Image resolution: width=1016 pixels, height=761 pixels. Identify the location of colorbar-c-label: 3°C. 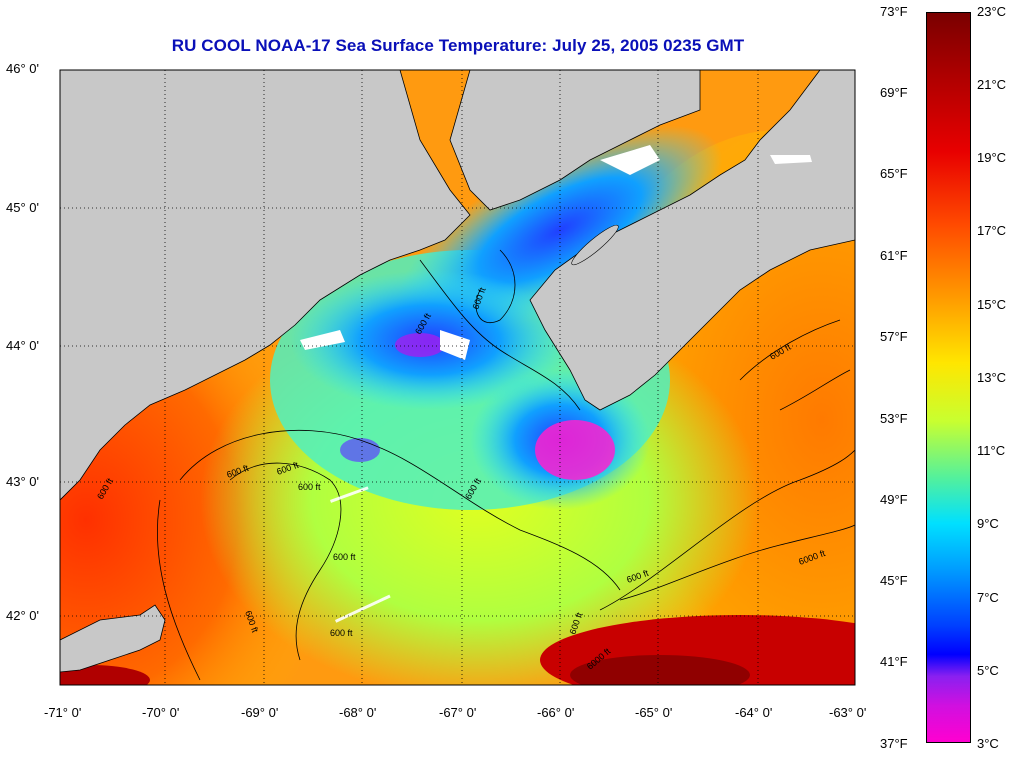
(988, 743).